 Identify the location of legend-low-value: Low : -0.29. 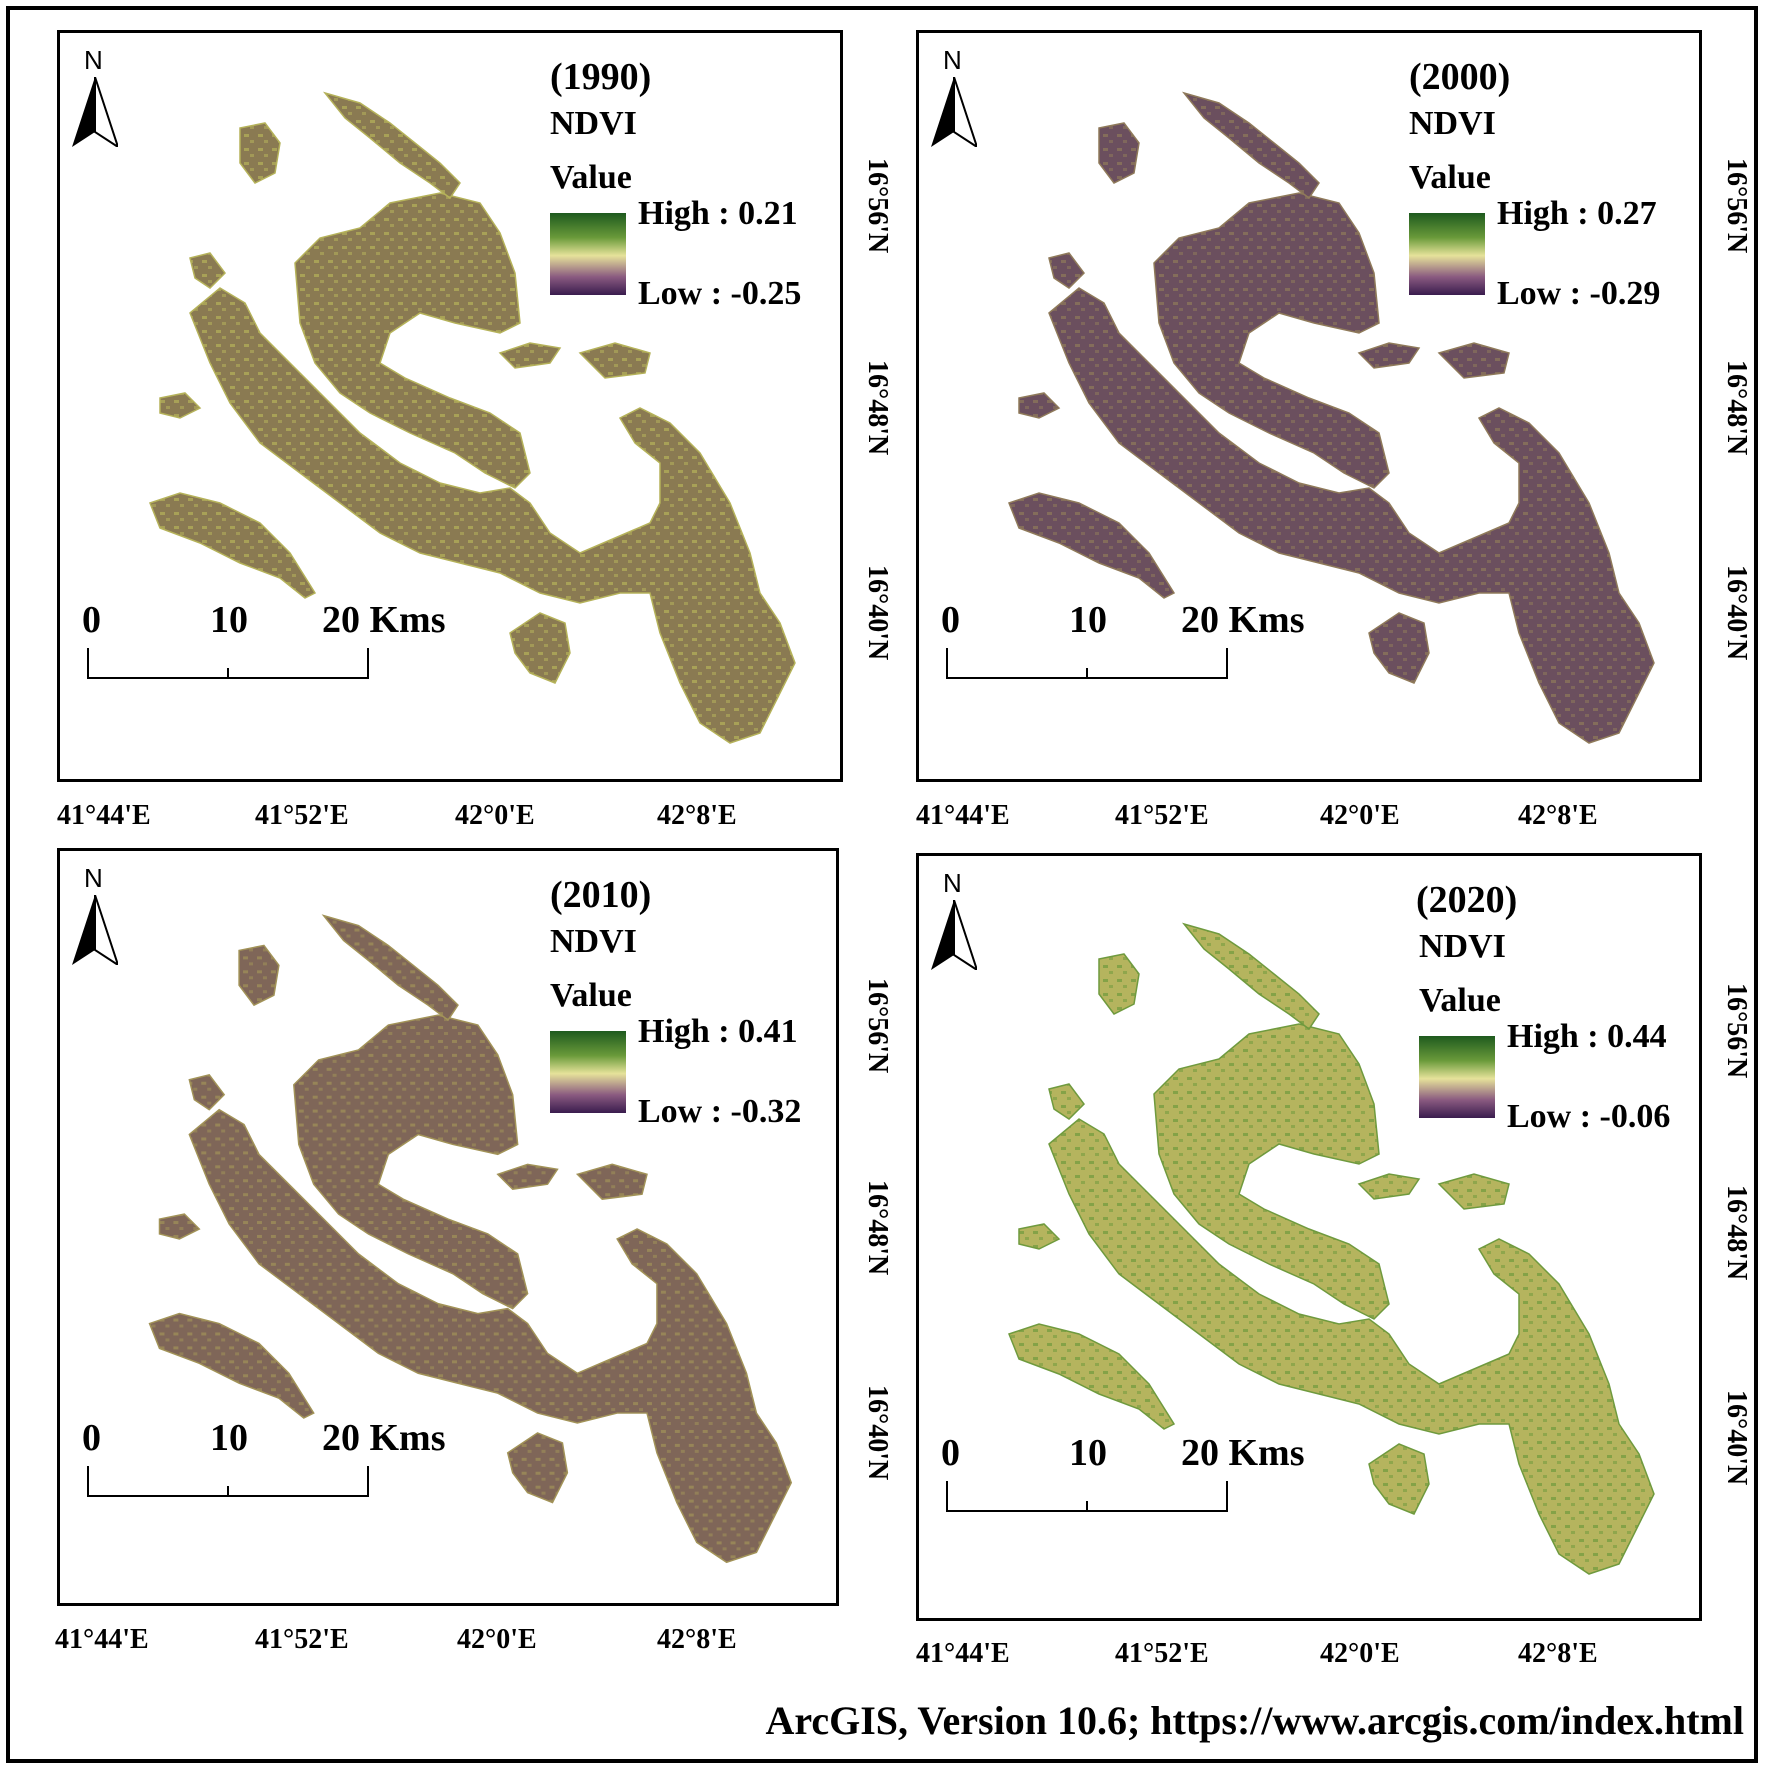
(1579, 293).